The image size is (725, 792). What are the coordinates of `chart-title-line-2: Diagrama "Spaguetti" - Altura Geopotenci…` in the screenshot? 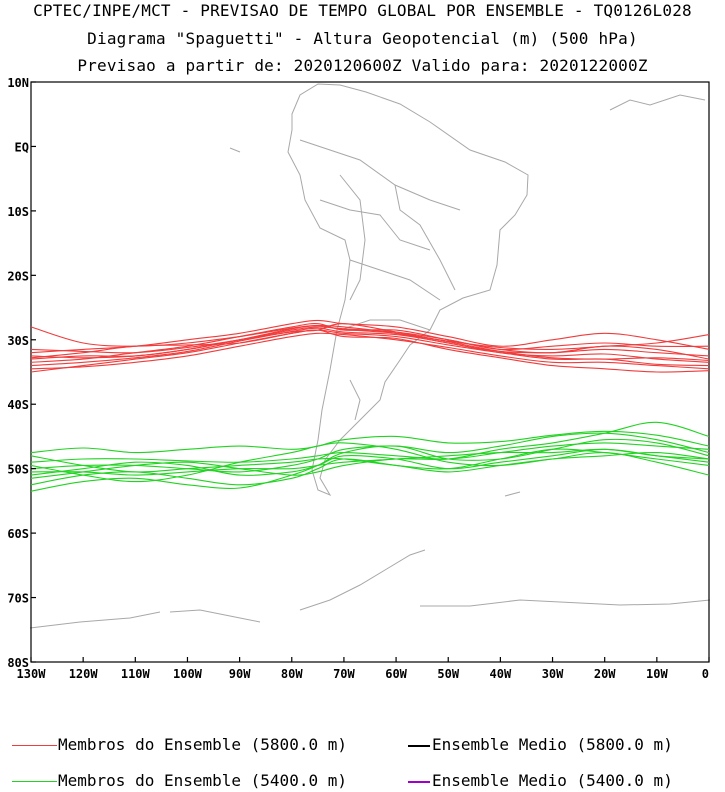 It's located at (362, 38).